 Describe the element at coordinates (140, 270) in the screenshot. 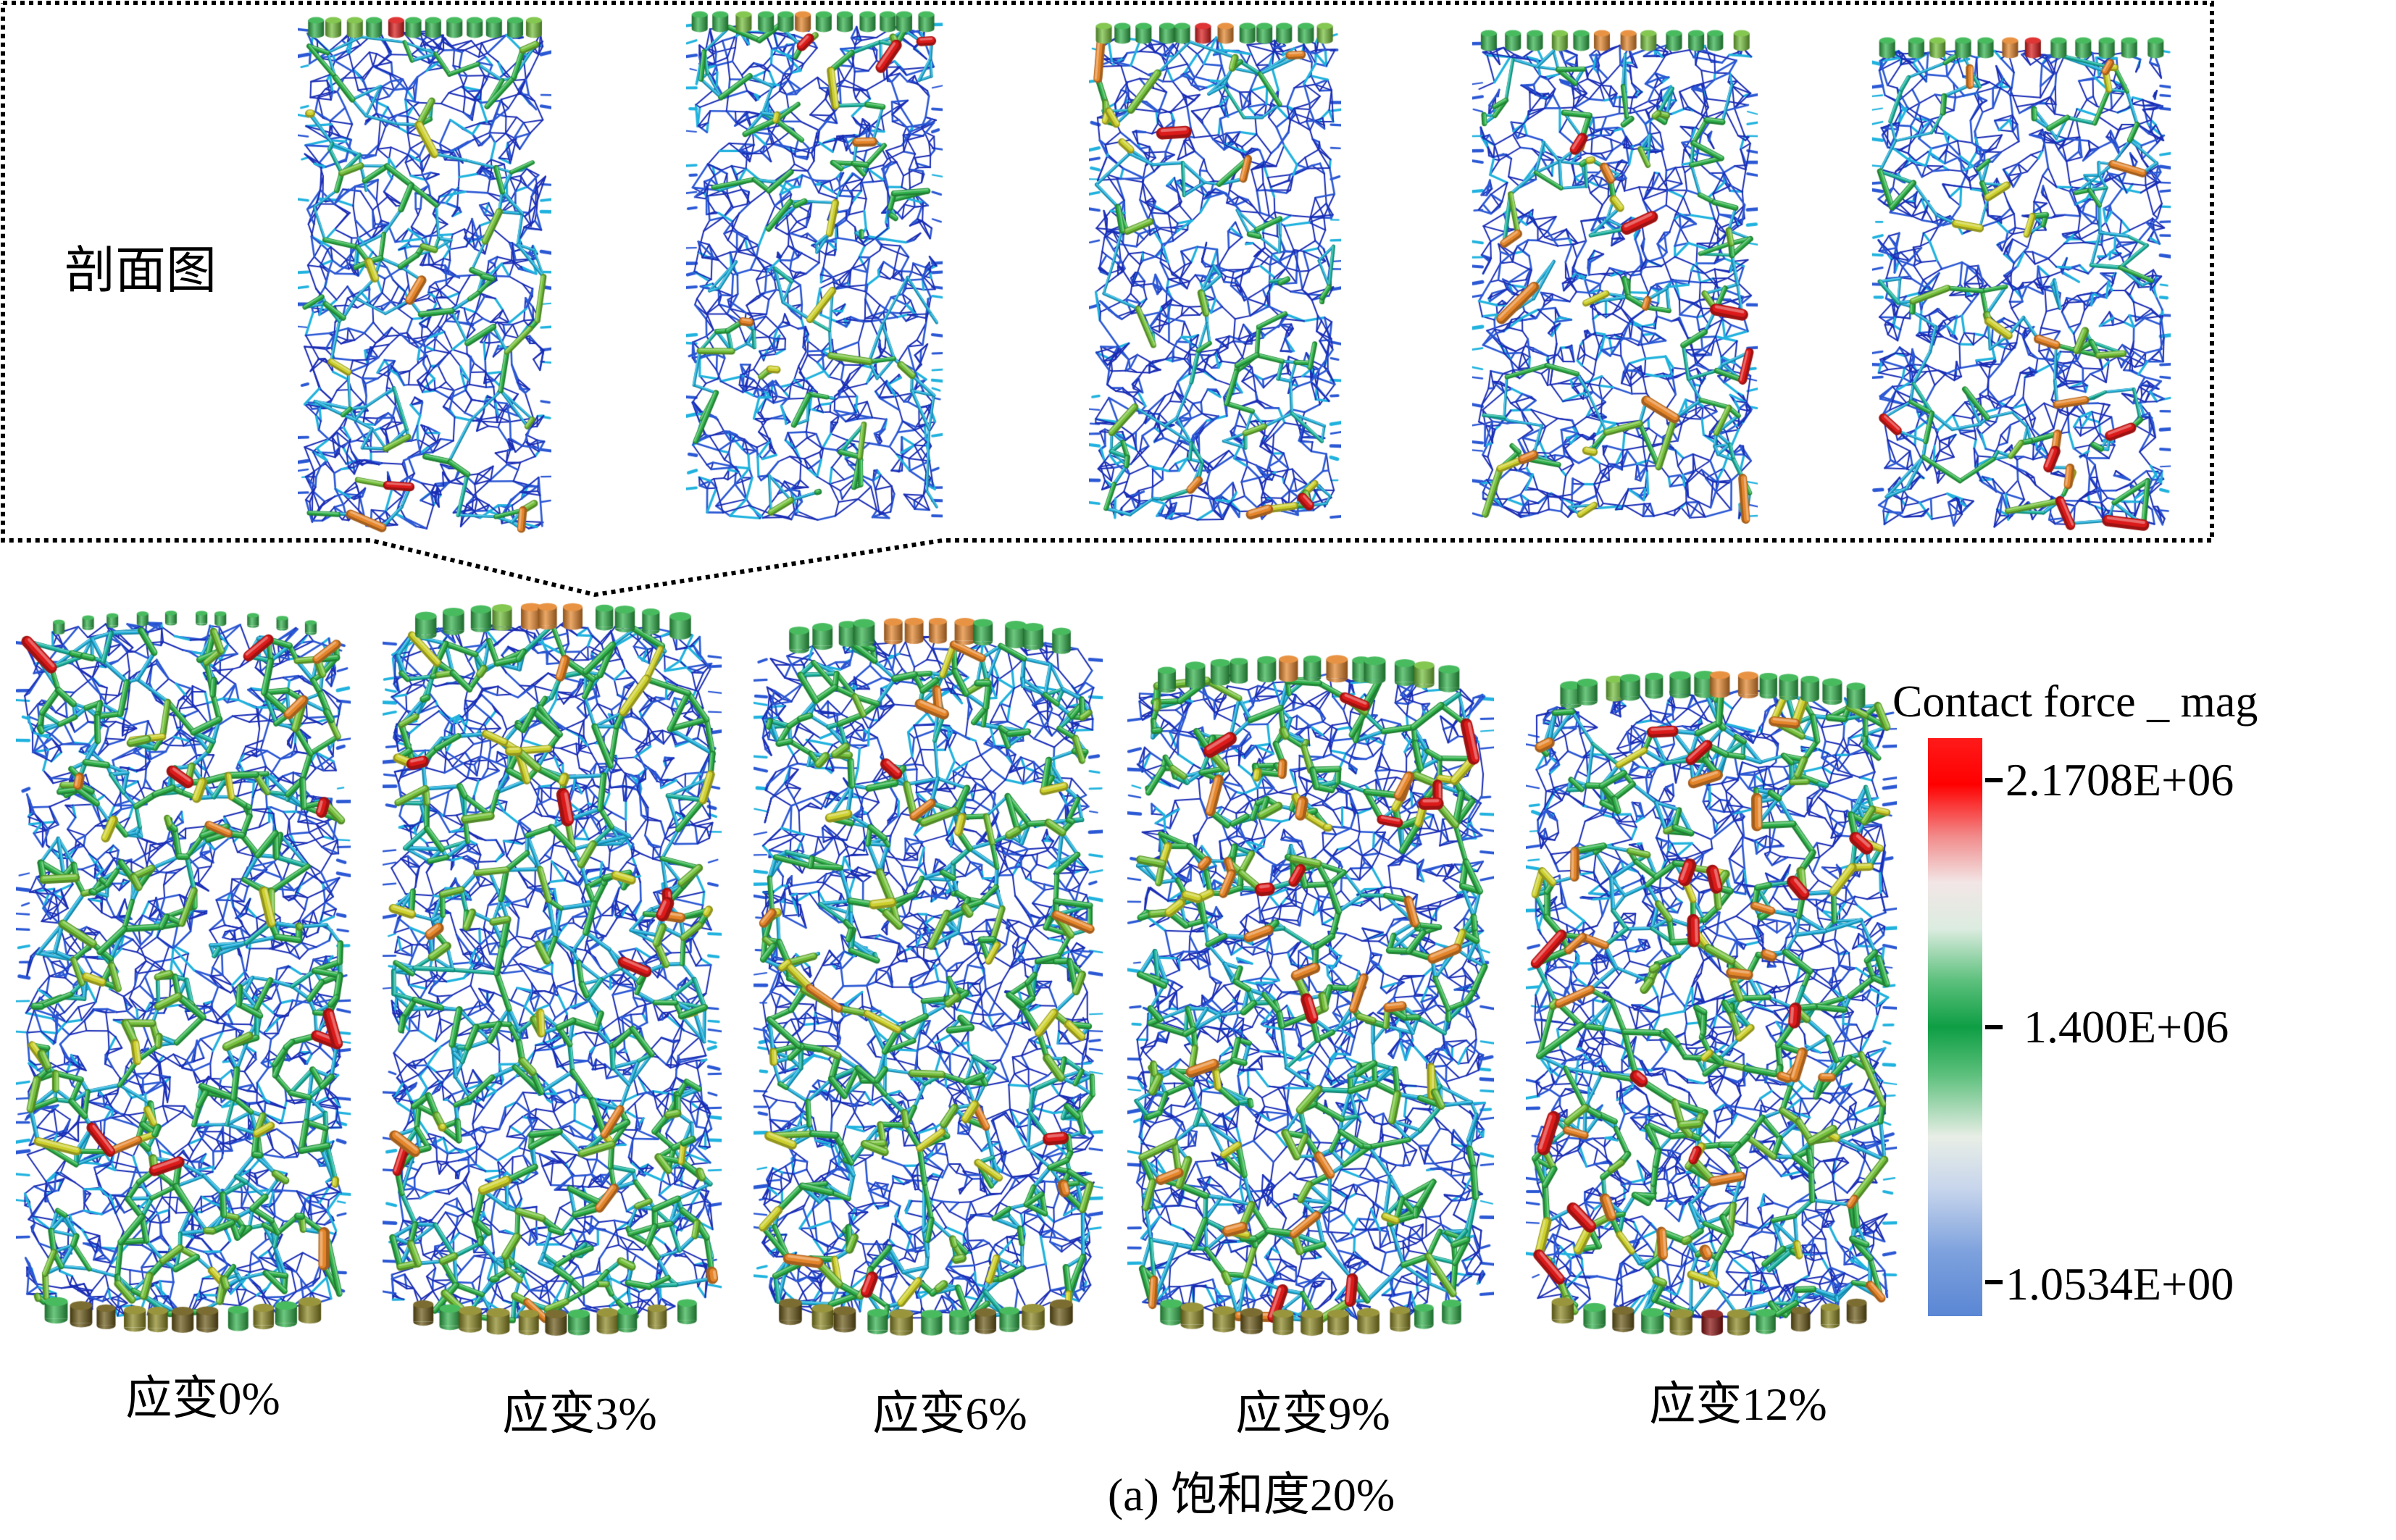

I see `section-view-label: 剖面图` at that location.